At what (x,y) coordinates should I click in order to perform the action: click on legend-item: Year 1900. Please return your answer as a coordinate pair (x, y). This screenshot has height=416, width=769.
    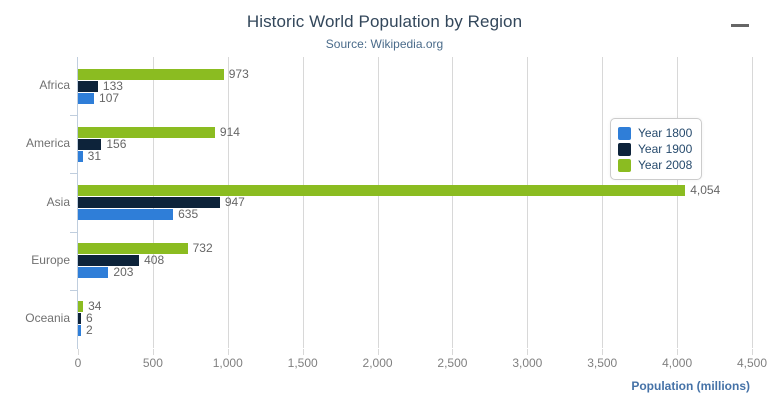
    Looking at the image, I should click on (655, 149).